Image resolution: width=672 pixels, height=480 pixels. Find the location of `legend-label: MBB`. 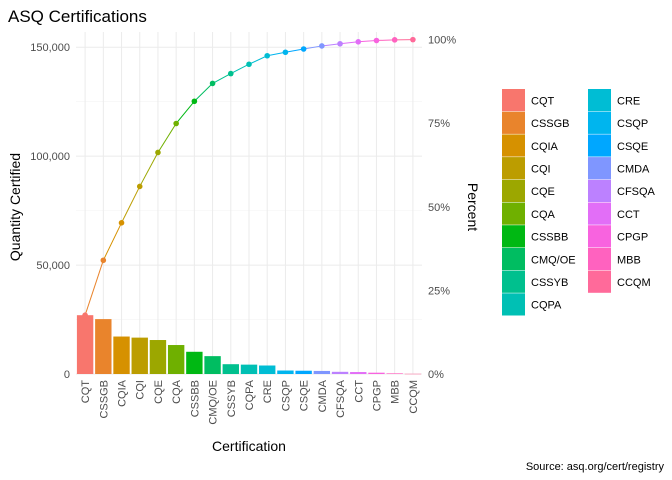

legend-label: MBB is located at coordinates (629, 260).